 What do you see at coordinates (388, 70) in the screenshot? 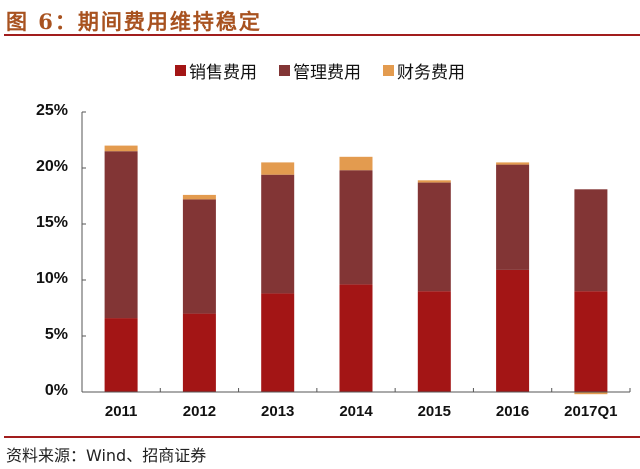
I see `legend-swatch-finance` at bounding box center [388, 70].